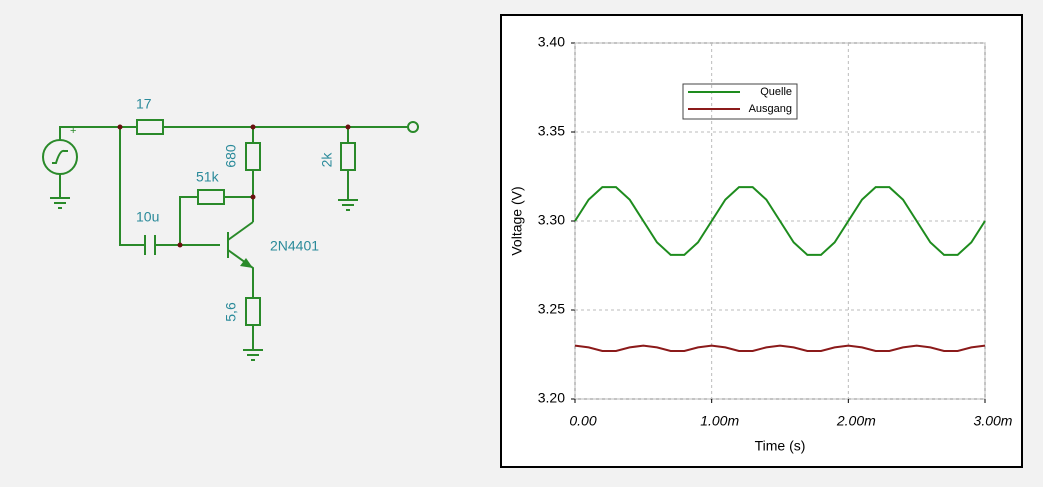 This screenshot has height=487, width=1043. What do you see at coordinates (246, 263) in the screenshot?
I see `emitter-arrow` at bounding box center [246, 263].